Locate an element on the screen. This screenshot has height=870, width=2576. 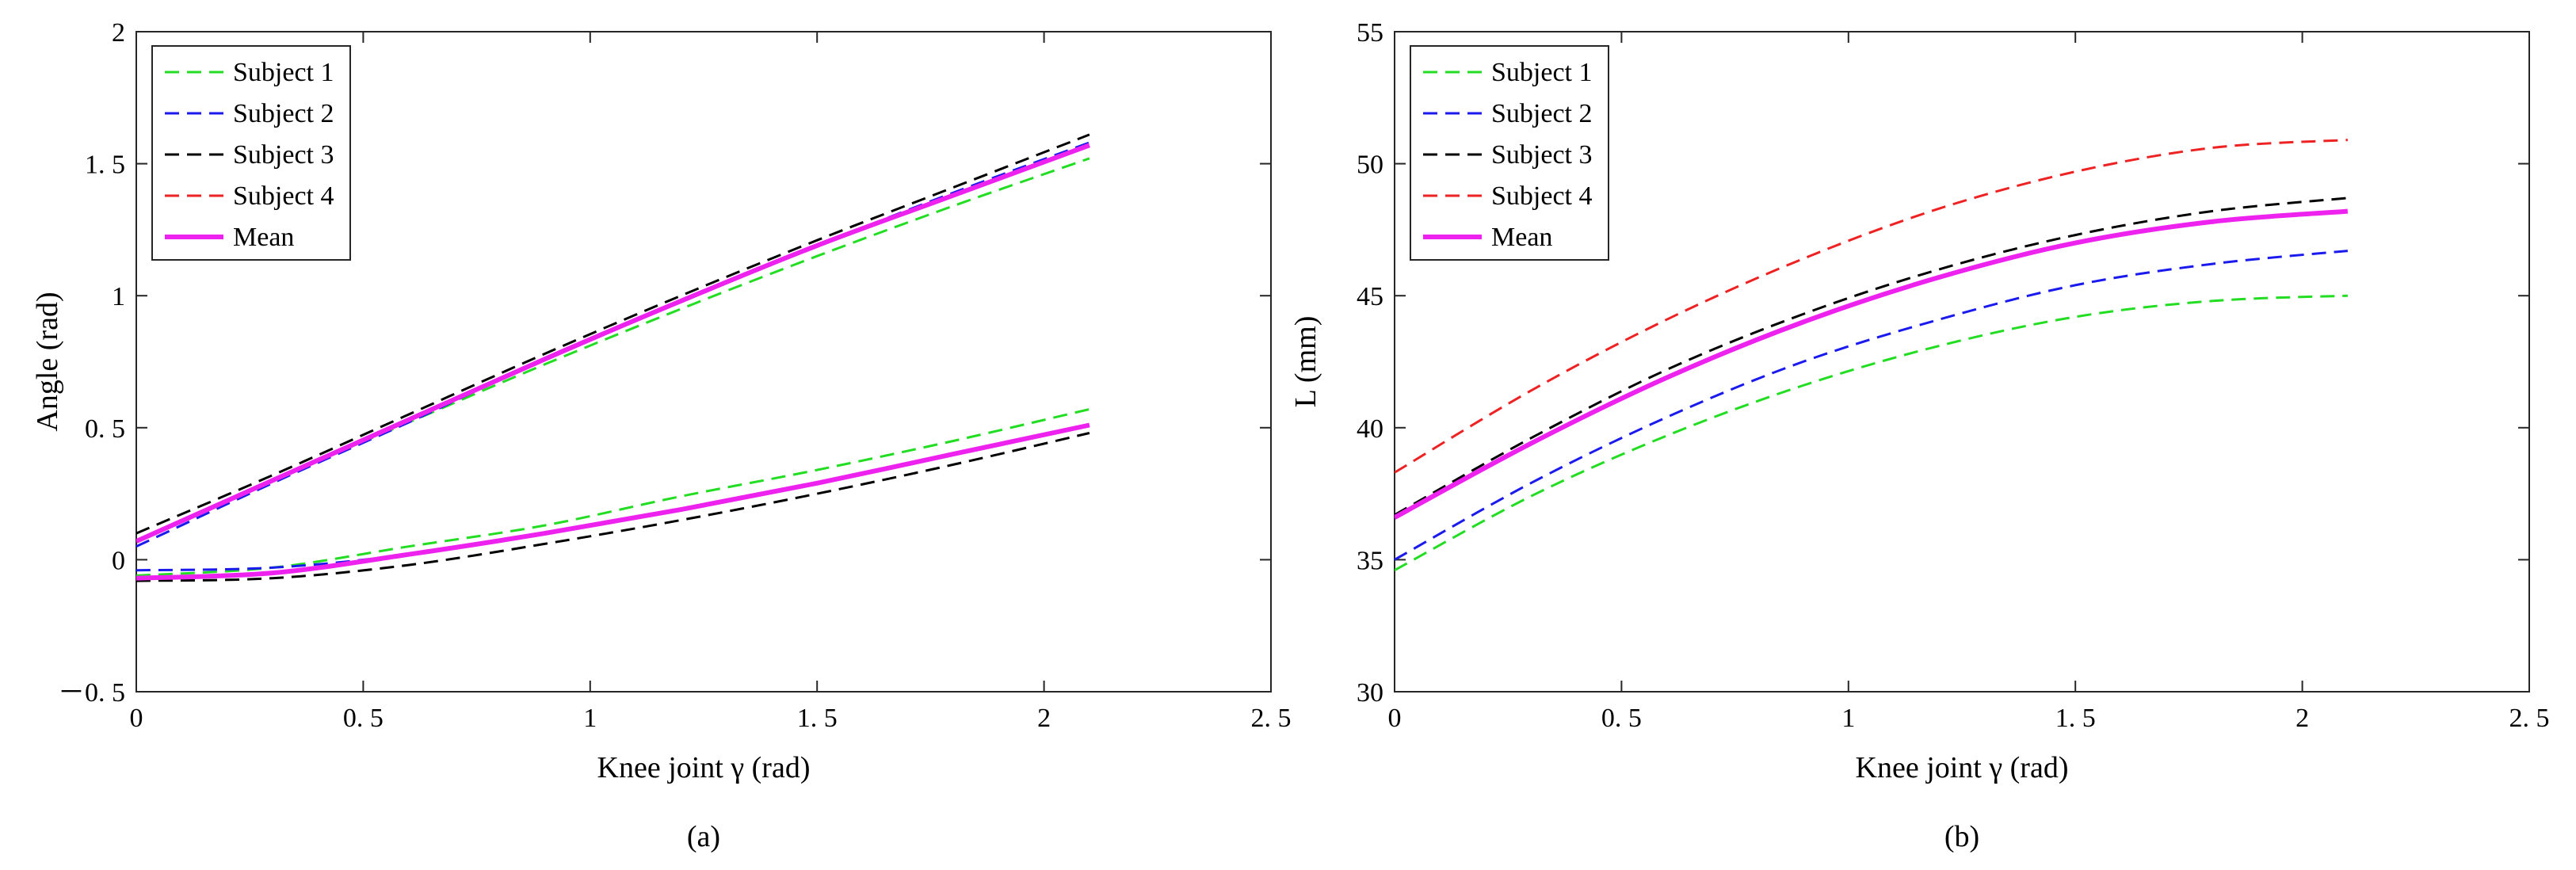
y-tick-label: －0. 5 is located at coordinates (91, 693).